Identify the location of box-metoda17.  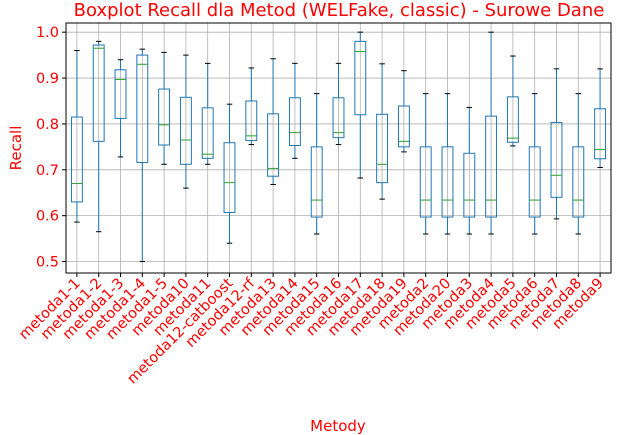
(360, 105).